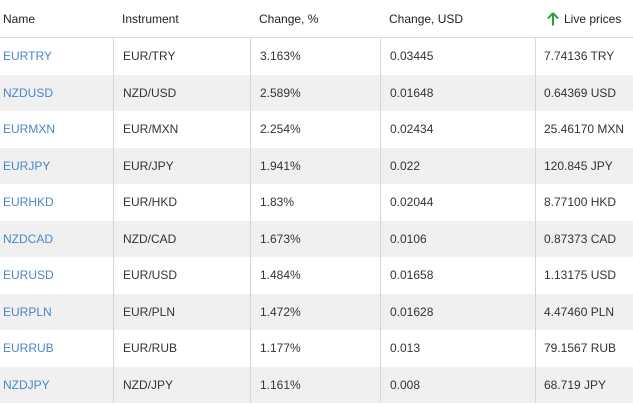 The height and width of the screenshot is (404, 633). What do you see at coordinates (29, 129) in the screenshot?
I see `symbol-link: EURMXN` at bounding box center [29, 129].